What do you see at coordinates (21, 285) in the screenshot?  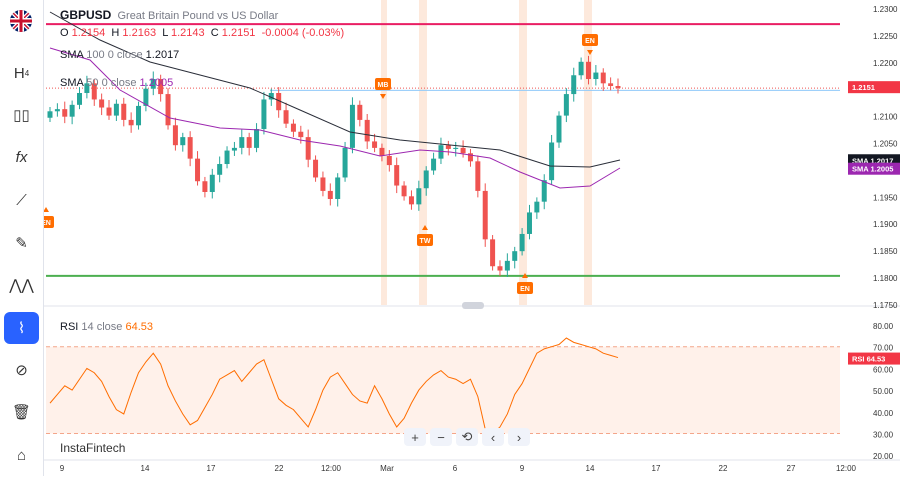 I see `pattern-icon: ⋀⋀` at bounding box center [21, 285].